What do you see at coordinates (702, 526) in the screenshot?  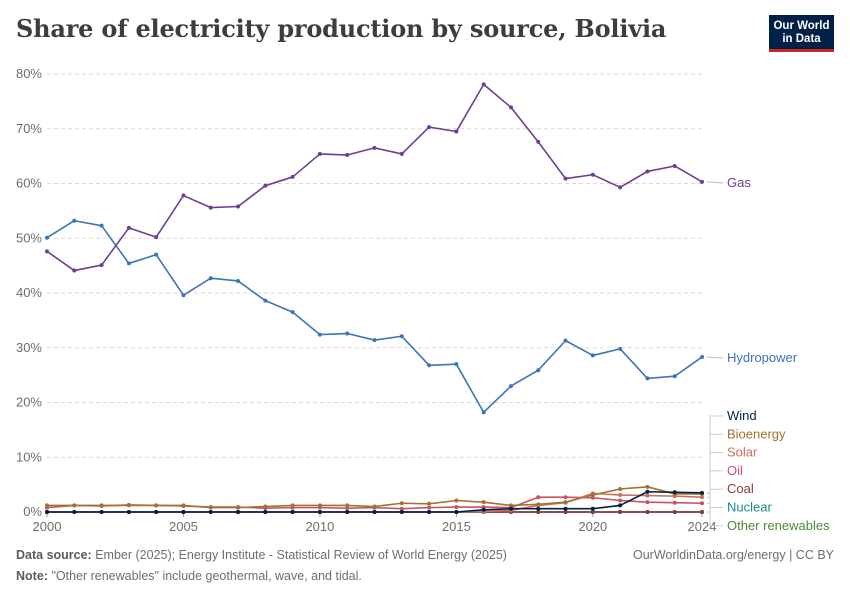 I see `x-tick-label: 2024` at bounding box center [702, 526].